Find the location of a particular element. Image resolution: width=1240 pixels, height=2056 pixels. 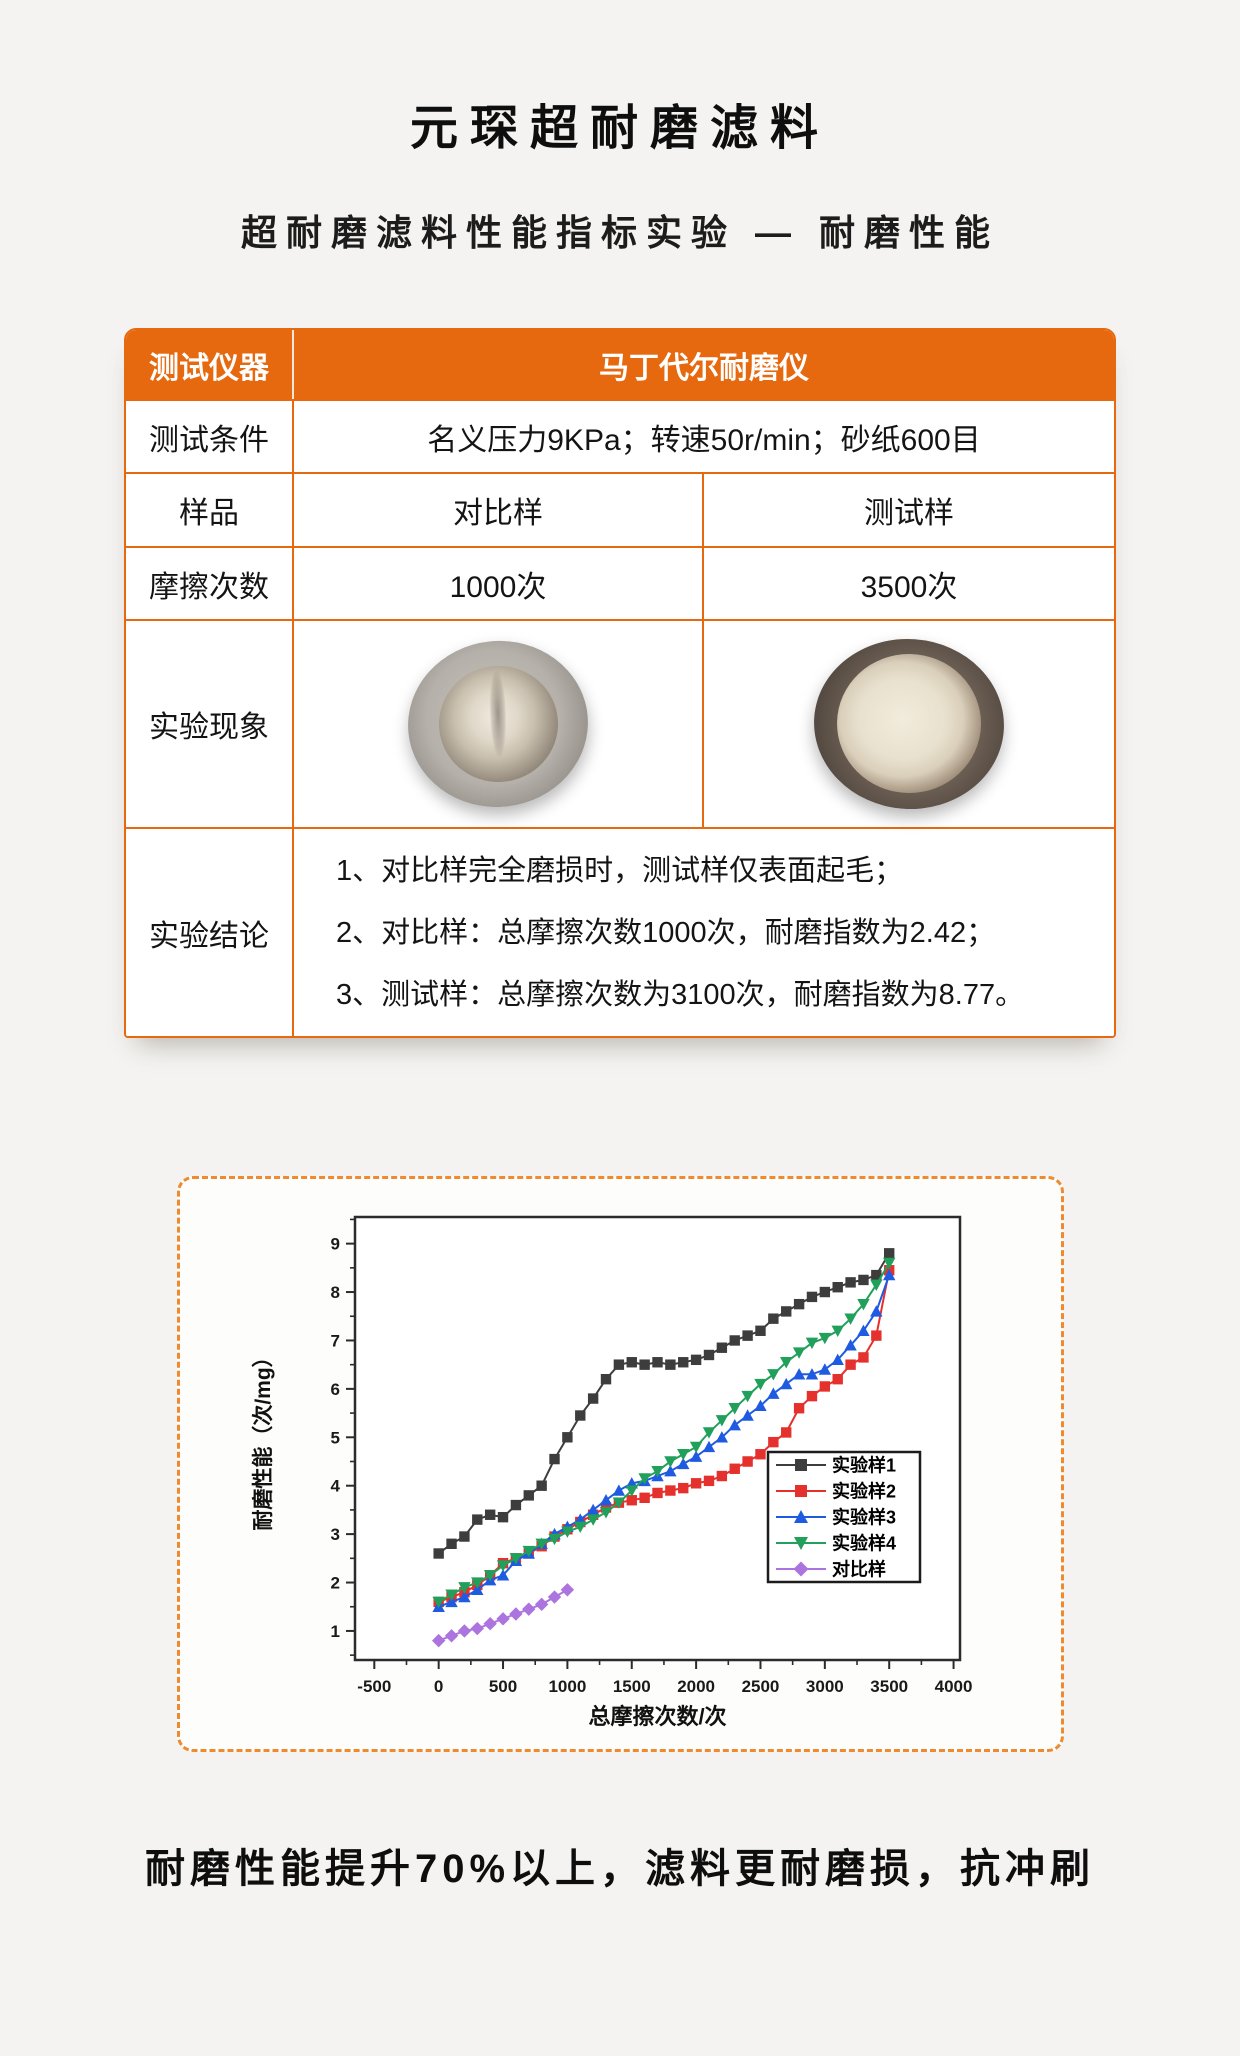

test-sample-photo is located at coordinates (909, 724).